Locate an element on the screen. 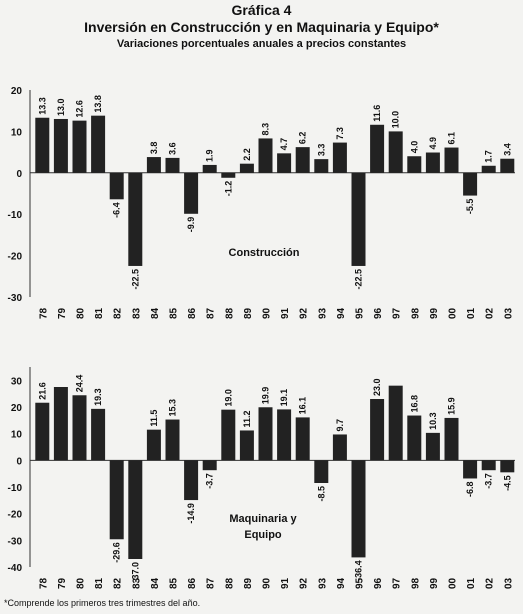 The width and height of the screenshot is (523, 614). construccion-data-label: -5.5 is located at coordinates (470, 207).